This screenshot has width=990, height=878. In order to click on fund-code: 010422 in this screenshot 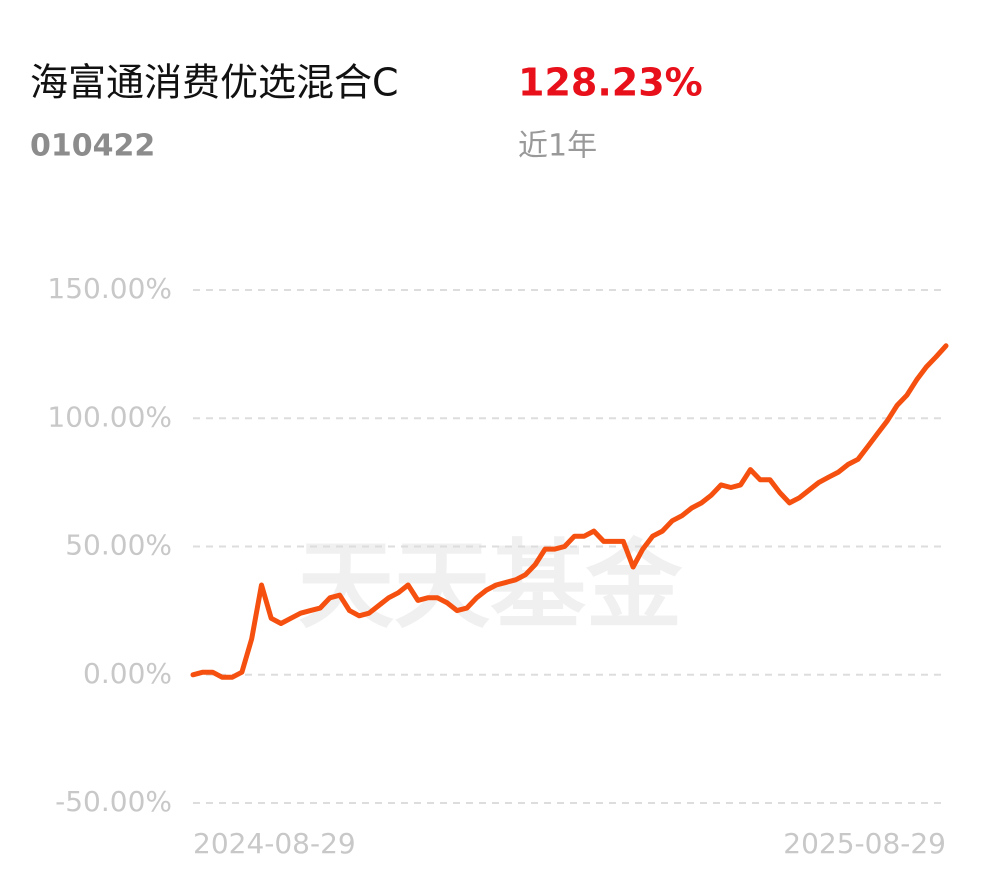, I will do `click(92, 146)`.